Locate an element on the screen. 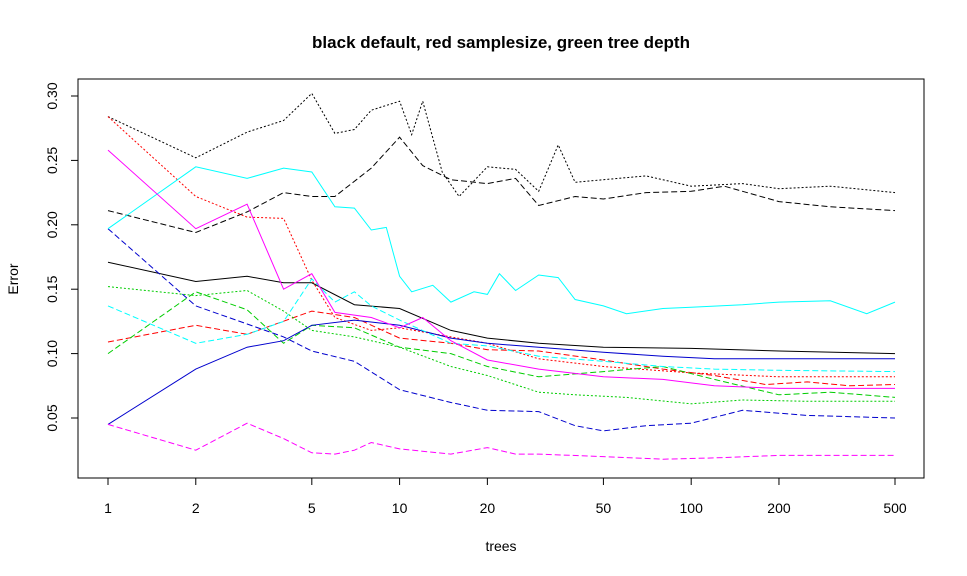  x-tick-label: 1 is located at coordinates (108, 508).